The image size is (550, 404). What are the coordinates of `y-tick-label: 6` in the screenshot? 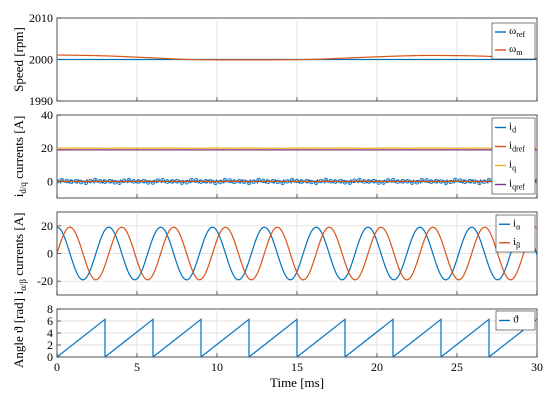 It's located at (50, 321).